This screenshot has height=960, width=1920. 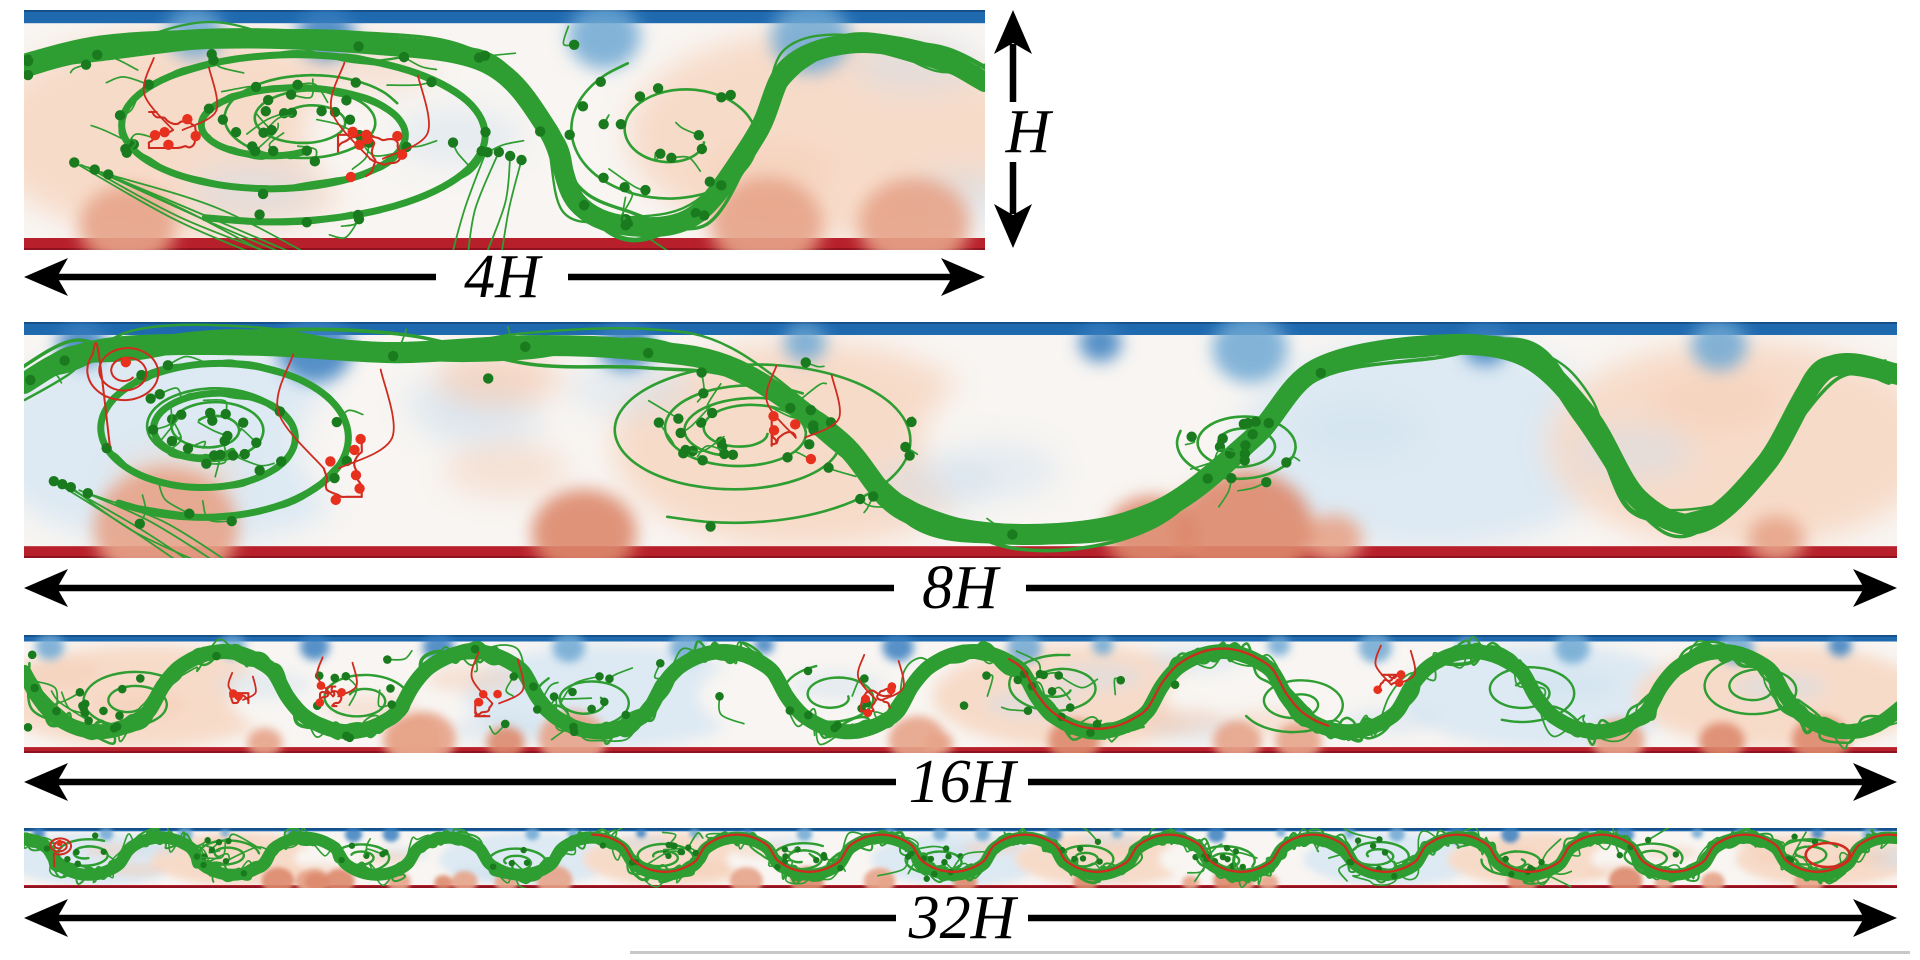 What do you see at coordinates (962, 782) in the screenshot?
I see `width-label-16H: 16H` at bounding box center [962, 782].